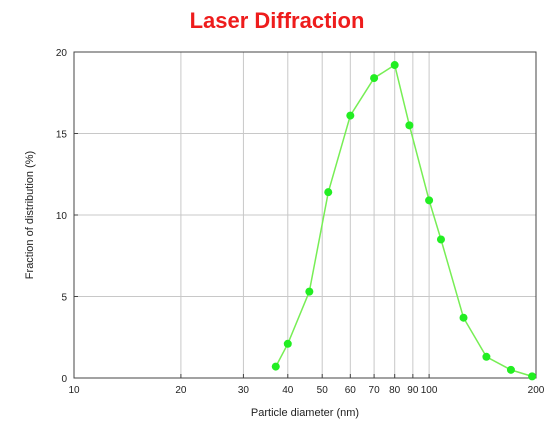 This screenshot has width=554, height=426. What do you see at coordinates (62, 216) in the screenshot?
I see `y-tick-label: 10` at bounding box center [62, 216].